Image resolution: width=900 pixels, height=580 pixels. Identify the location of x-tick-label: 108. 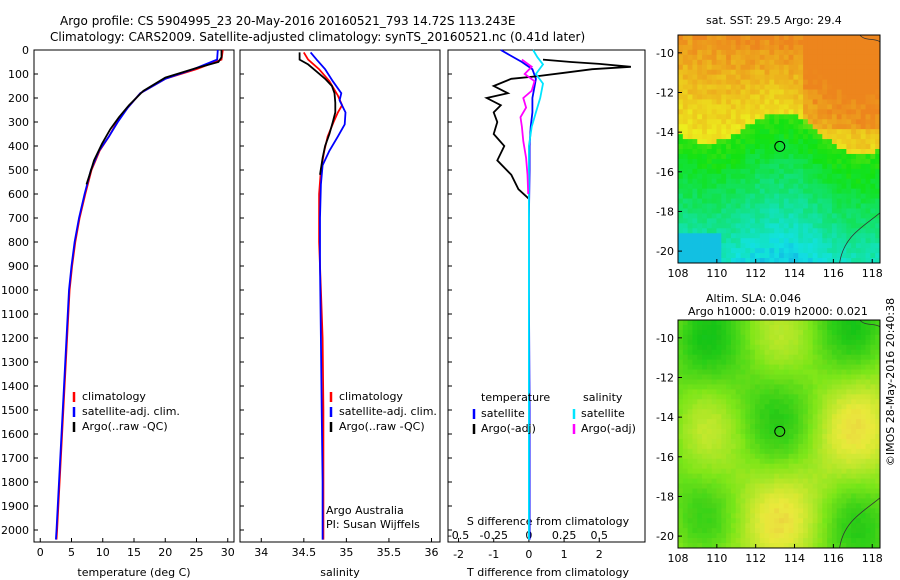
(678, 558).